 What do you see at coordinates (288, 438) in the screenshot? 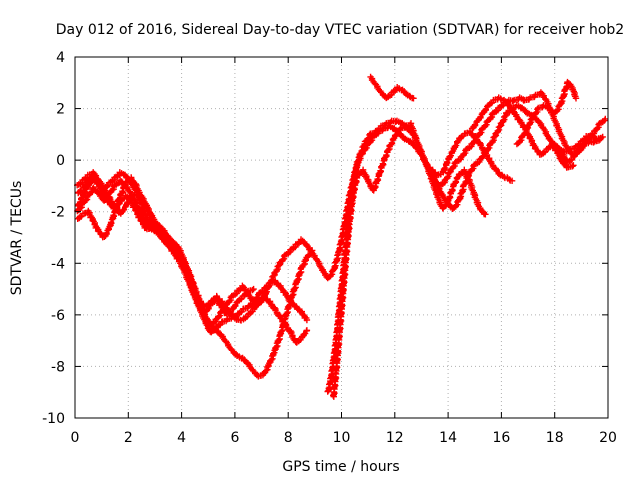
I see `x-tick-label: 8` at bounding box center [288, 438].